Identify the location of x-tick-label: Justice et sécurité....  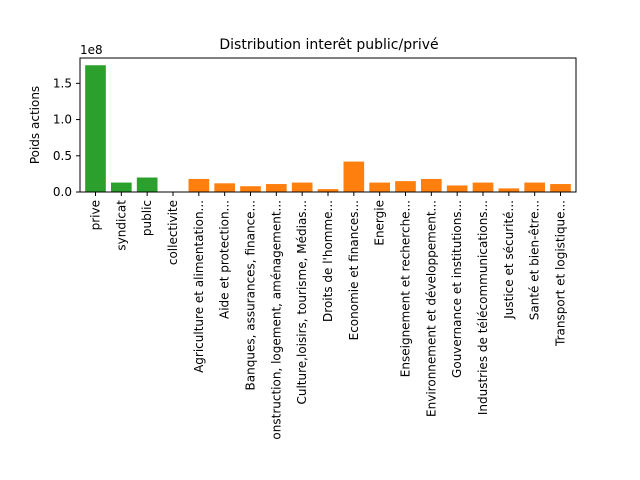
(509, 260).